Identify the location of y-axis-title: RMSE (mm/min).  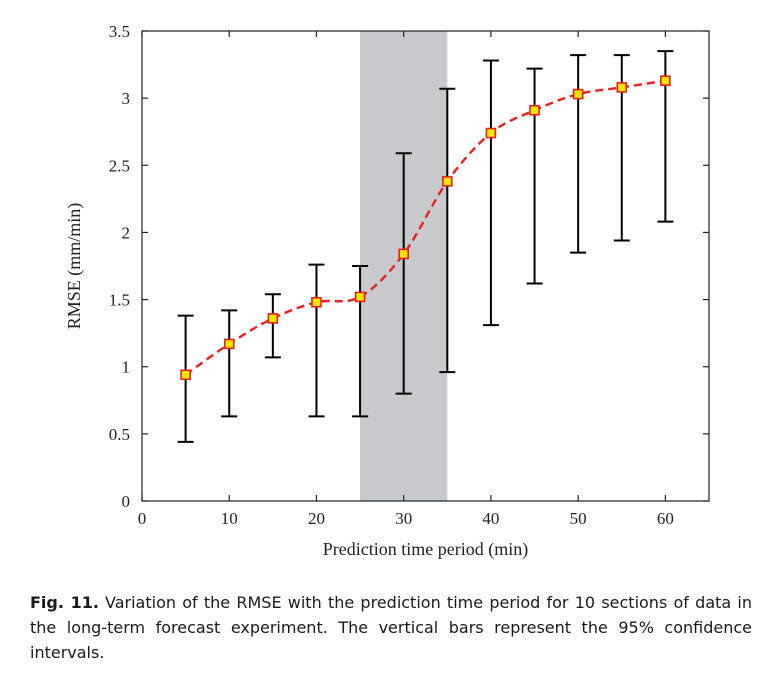
(74, 266).